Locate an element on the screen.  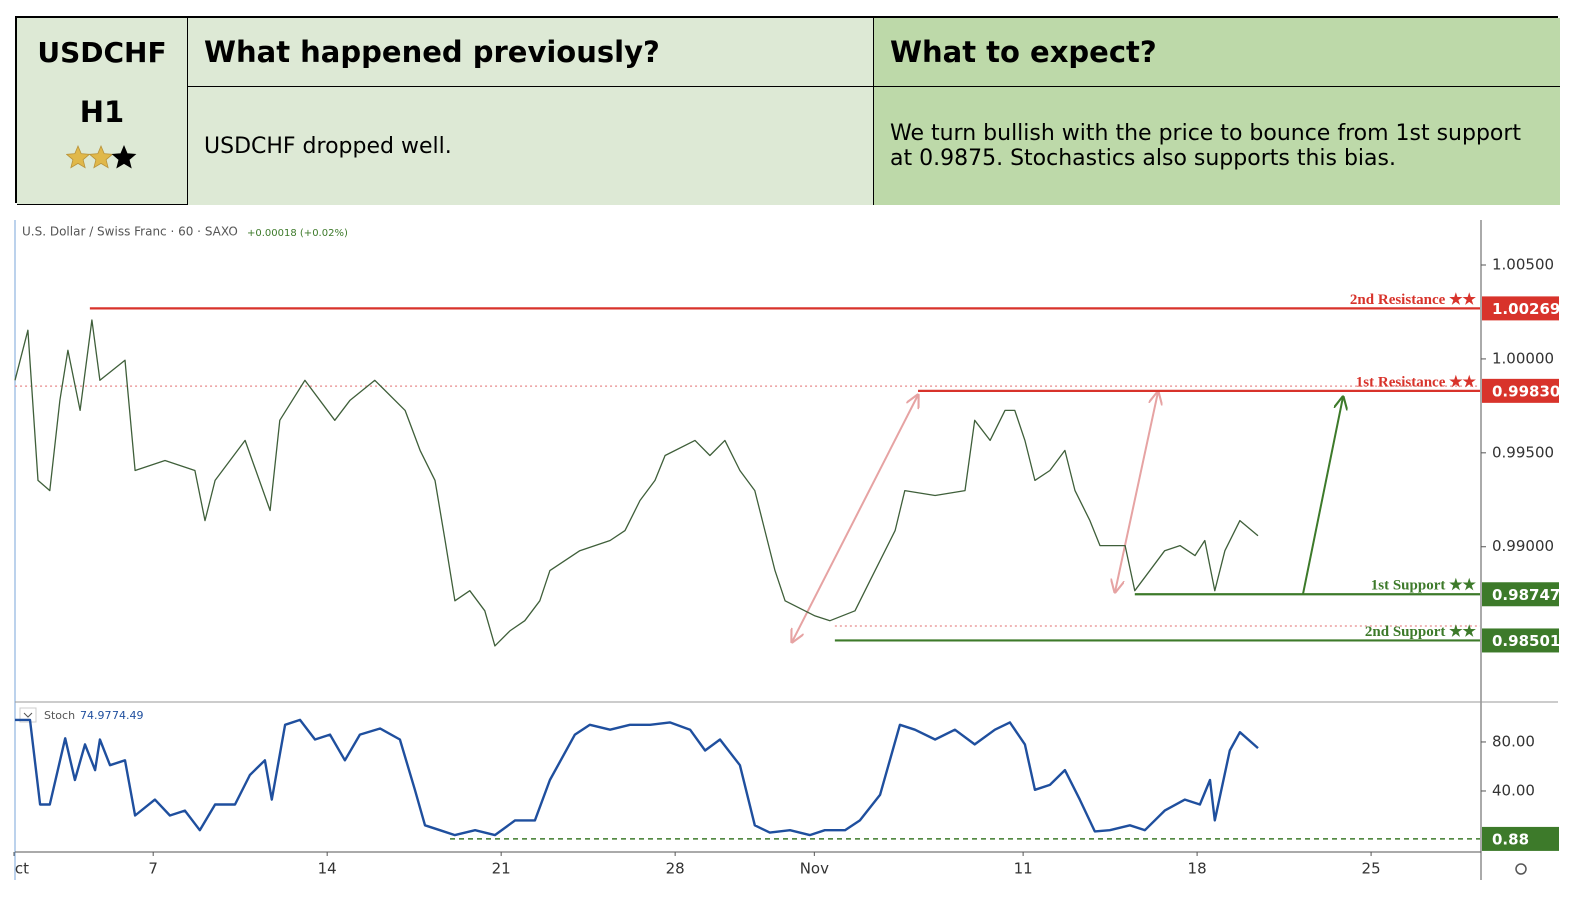
x-tick-label: ct is located at coordinates (22, 869).